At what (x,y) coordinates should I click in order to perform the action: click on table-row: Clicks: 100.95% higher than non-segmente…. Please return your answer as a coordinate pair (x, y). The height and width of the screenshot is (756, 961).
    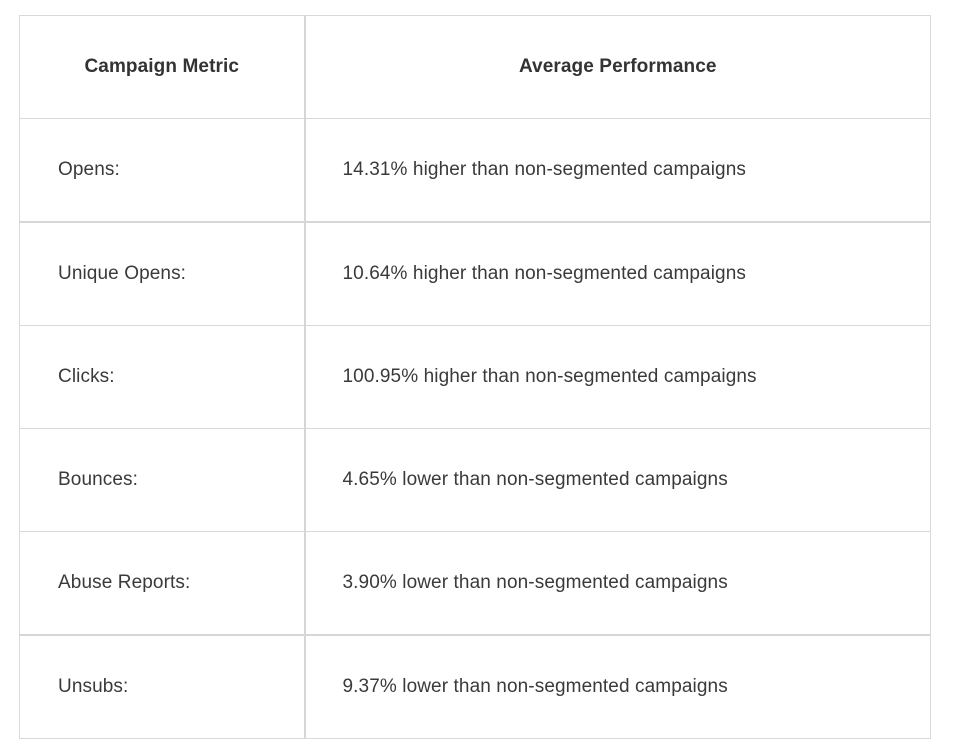
    Looking at the image, I should click on (475, 377).